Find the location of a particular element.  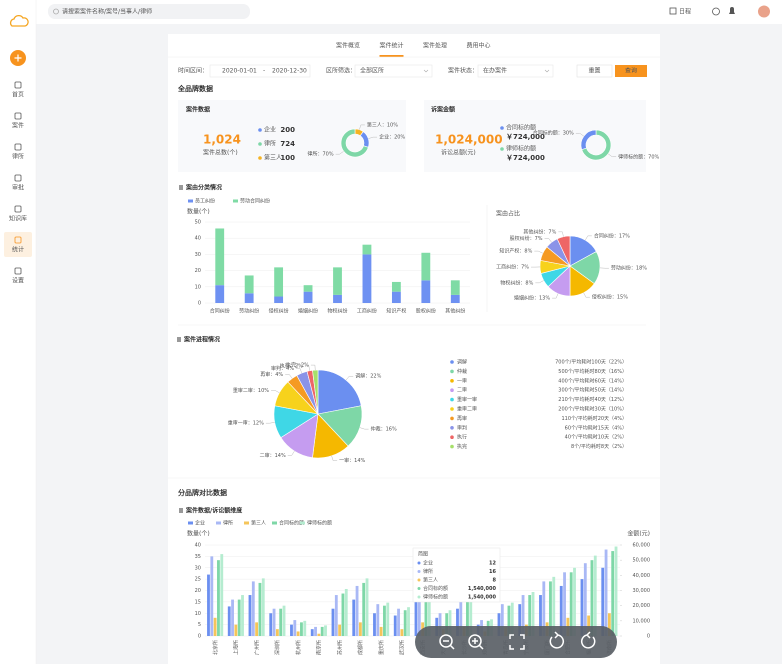

search-box is located at coordinates (149, 11).